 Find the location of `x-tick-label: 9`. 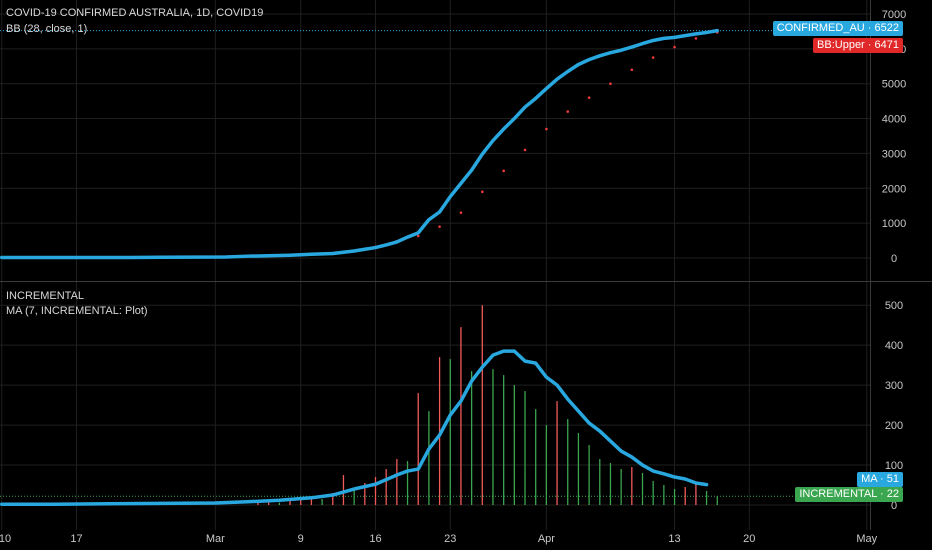

x-tick-label: 9 is located at coordinates (301, 539).